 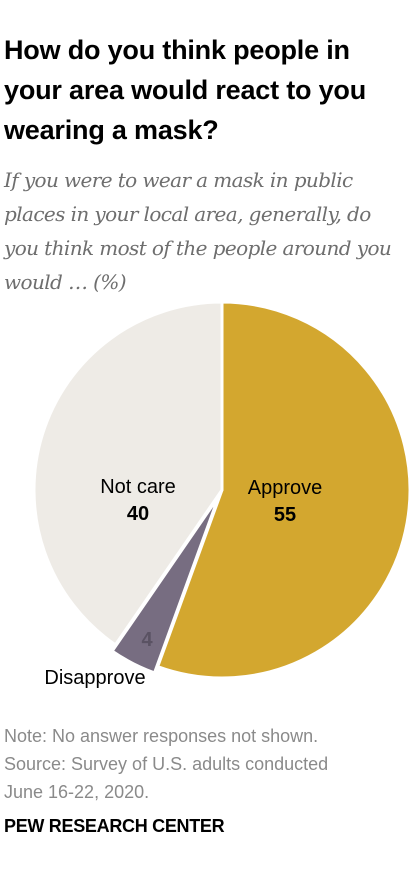 I want to click on slice-value-approve: 55, so click(x=285, y=515).